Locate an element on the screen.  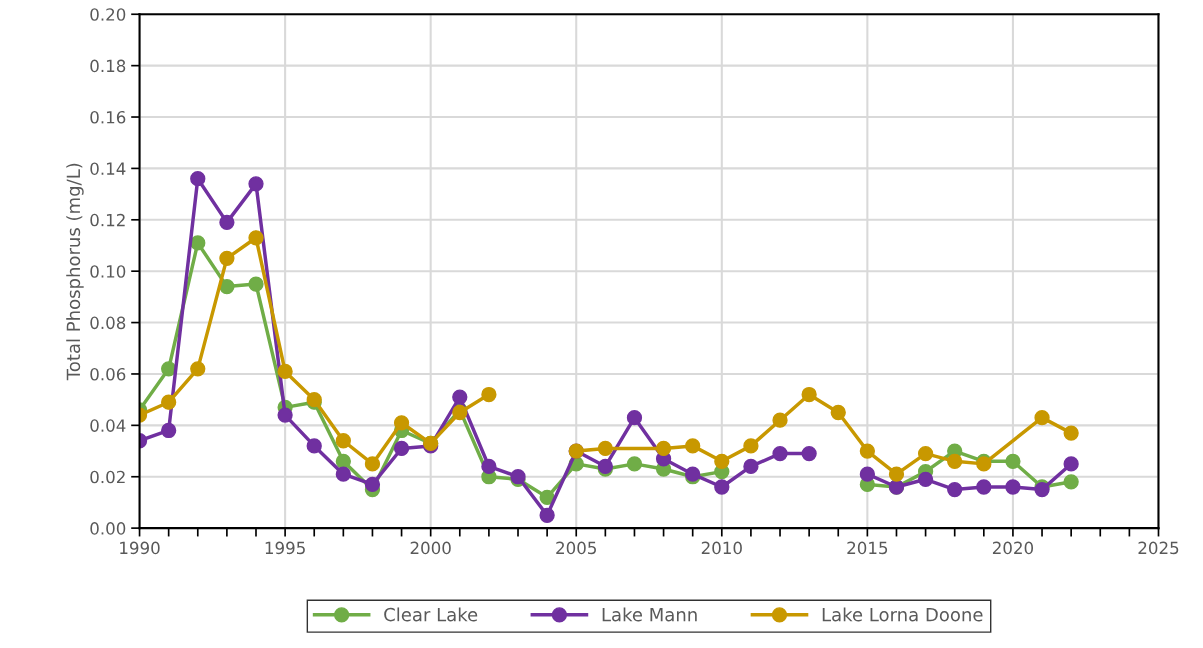
x-tick-label: 1995 is located at coordinates (285, 548).